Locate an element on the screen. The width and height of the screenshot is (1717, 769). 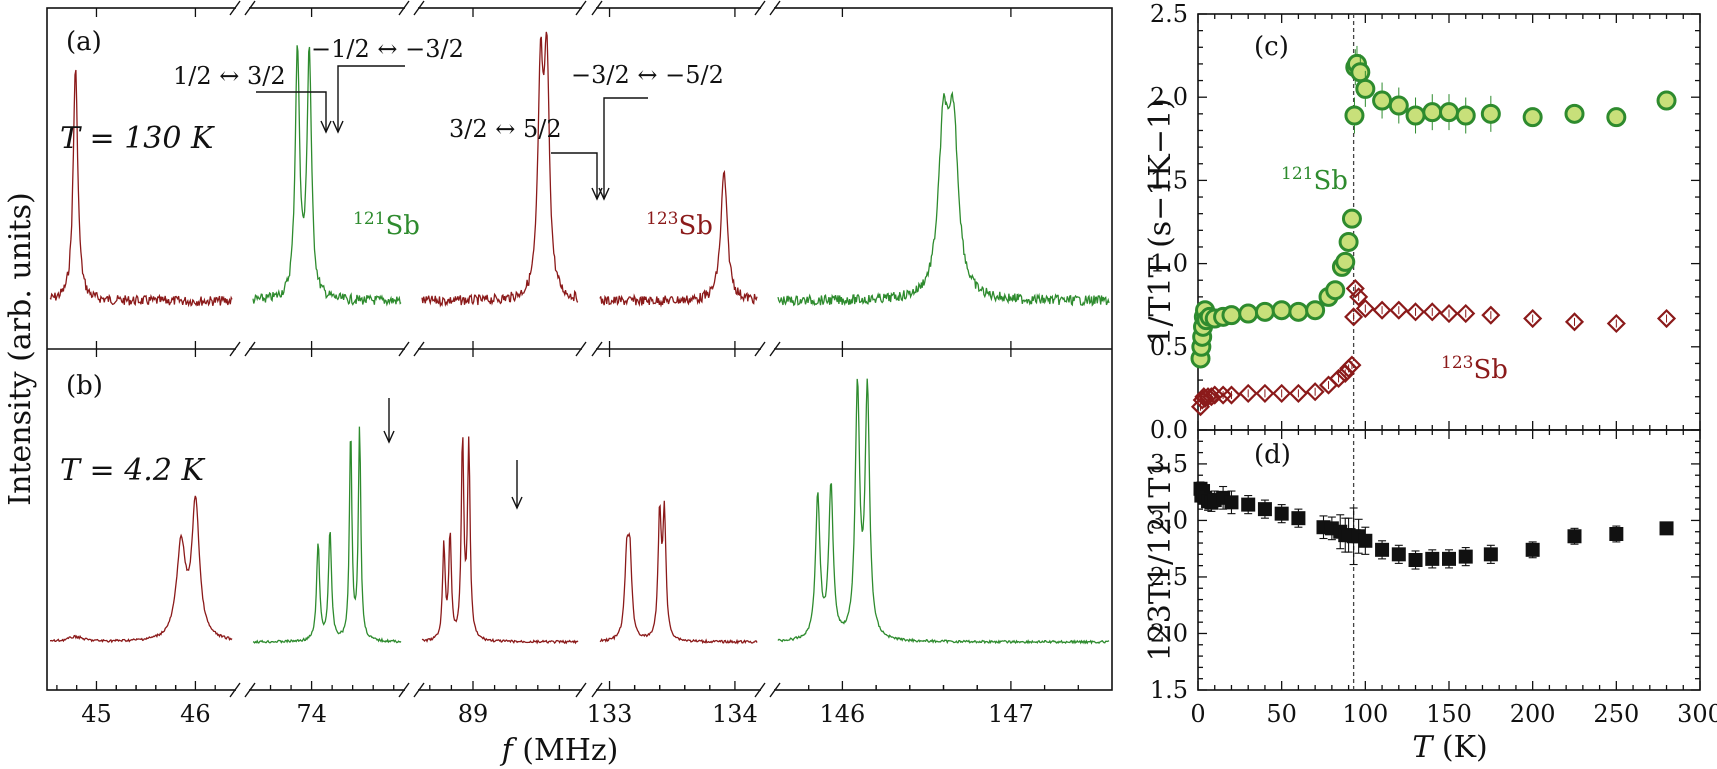
panel-d-y-tick-label: 1.5 is located at coordinates (1169, 690).